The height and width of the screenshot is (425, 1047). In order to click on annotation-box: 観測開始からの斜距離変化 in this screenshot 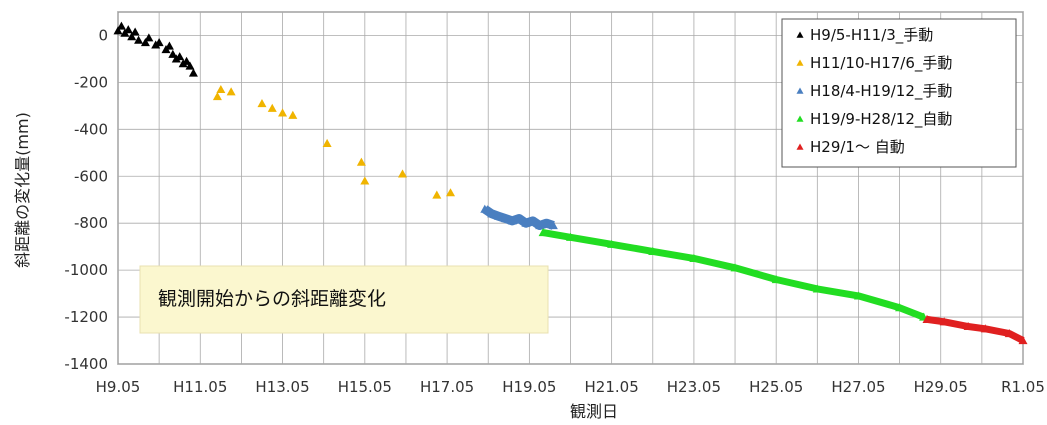, I will do `click(344, 299)`.